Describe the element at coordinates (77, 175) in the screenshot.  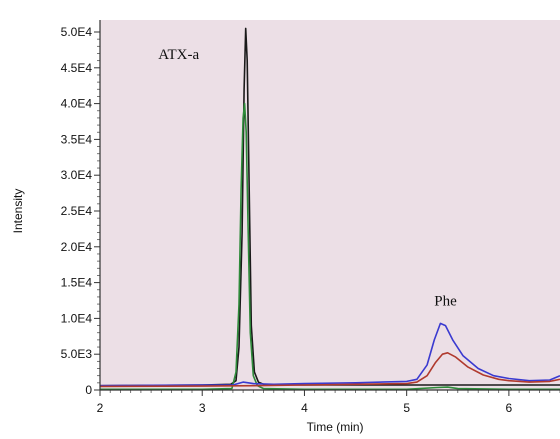
I see `y-tick-label: 3.0E4` at that location.